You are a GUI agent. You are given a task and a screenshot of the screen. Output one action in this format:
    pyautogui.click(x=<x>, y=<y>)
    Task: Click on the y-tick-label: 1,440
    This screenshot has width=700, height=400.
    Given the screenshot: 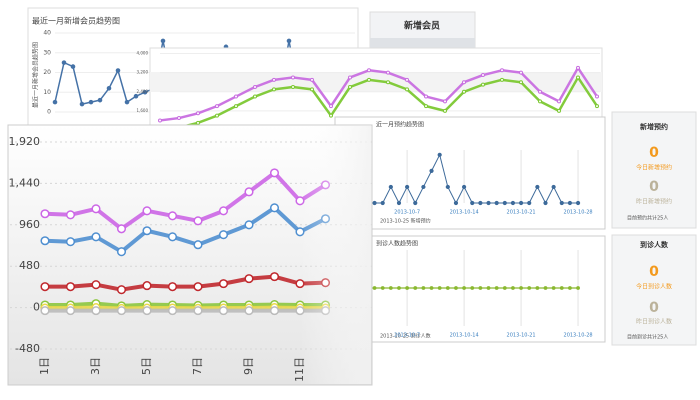 What is the action you would take?
    pyautogui.click(x=25, y=182)
    